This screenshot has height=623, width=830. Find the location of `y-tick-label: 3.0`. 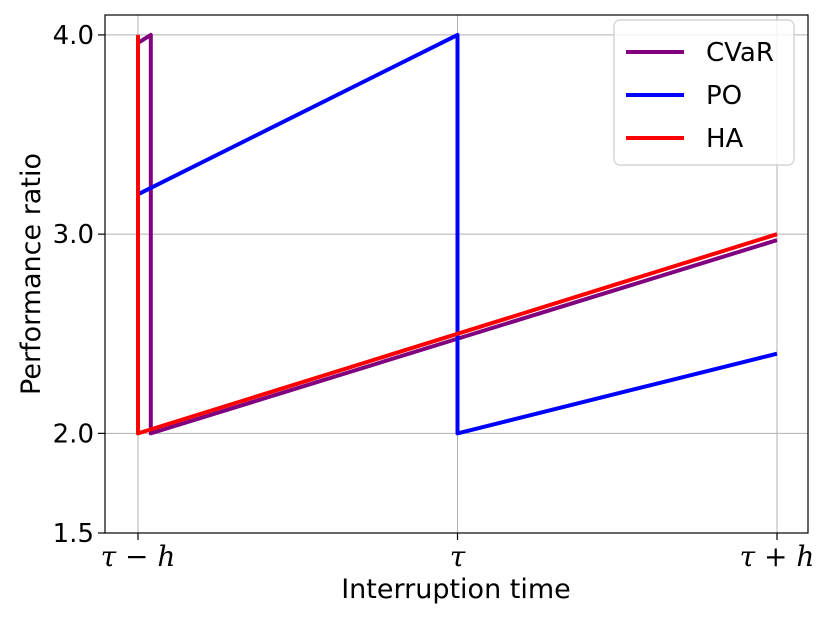

y-tick-label: 3.0 is located at coordinates (73, 235).